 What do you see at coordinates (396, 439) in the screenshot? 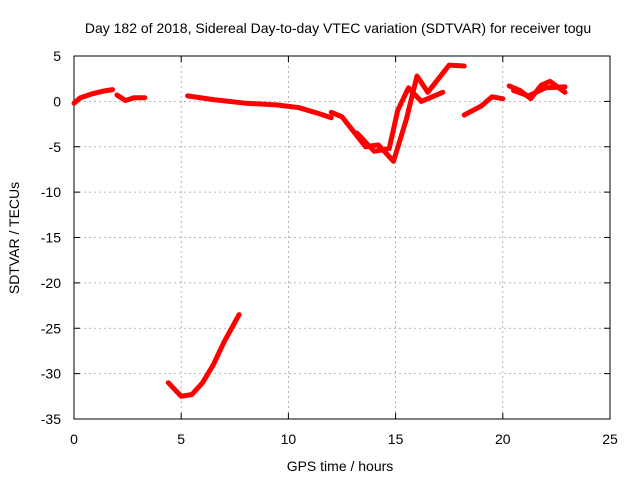
I see `x-tick-label: 15` at bounding box center [396, 439].